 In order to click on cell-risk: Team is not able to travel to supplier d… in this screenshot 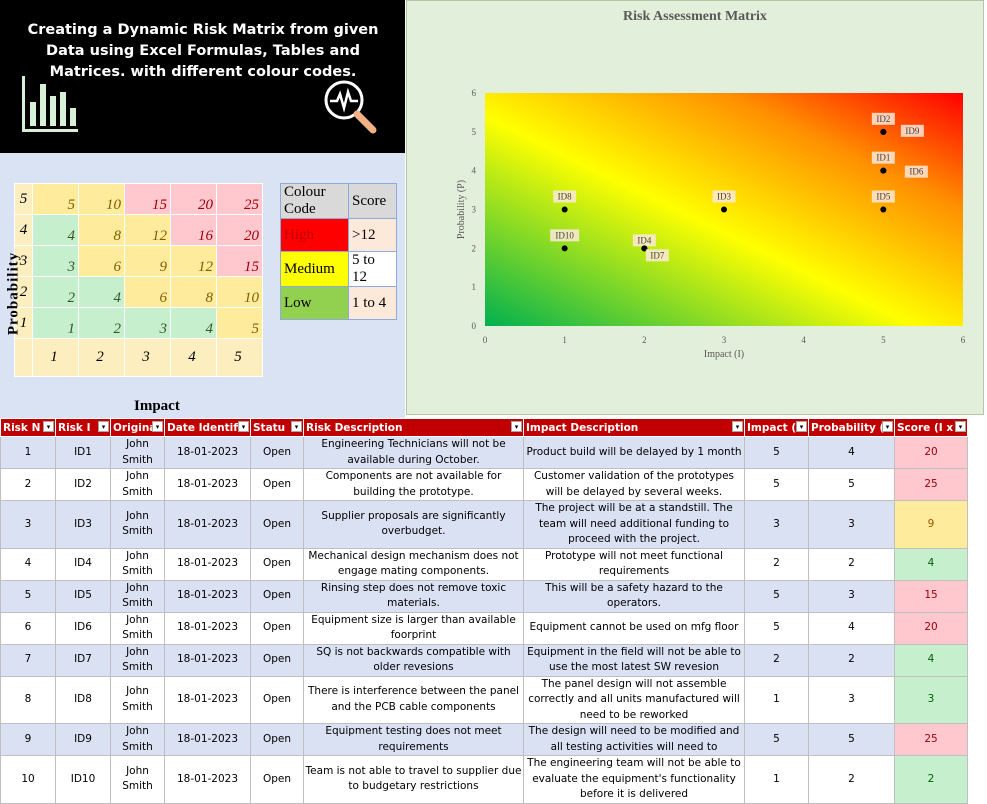, I will do `click(413, 779)`.